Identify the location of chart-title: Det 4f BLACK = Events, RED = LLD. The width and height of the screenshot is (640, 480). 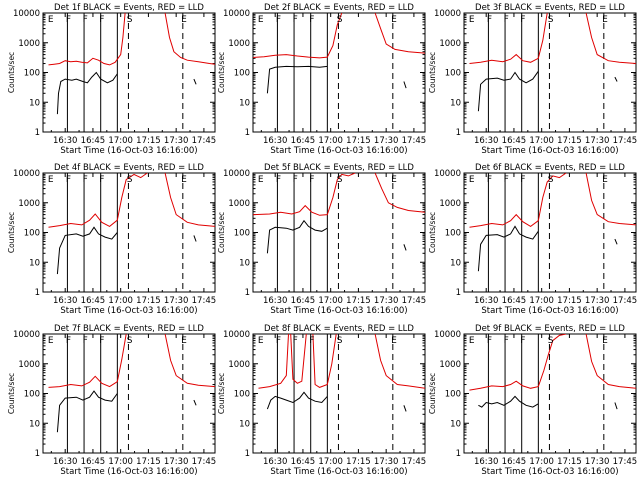
(129, 168).